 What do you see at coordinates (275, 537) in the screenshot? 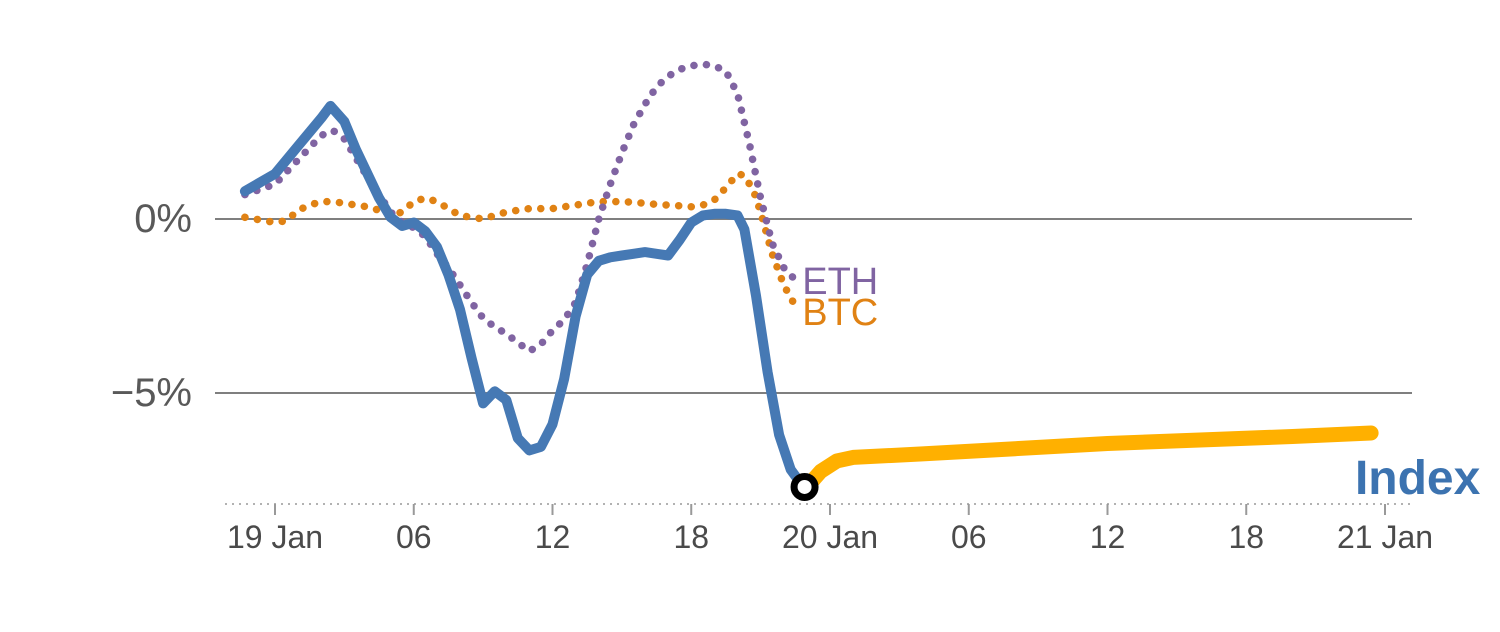
I see `x-tick-label: 19 Jan` at bounding box center [275, 537].